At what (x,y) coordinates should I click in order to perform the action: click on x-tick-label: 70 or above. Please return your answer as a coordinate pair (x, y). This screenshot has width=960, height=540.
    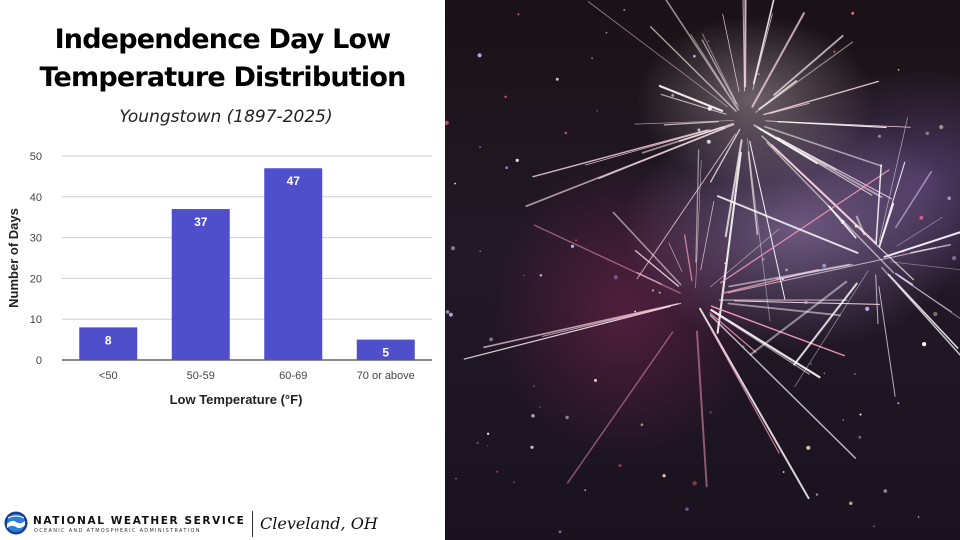
    Looking at the image, I should click on (386, 376).